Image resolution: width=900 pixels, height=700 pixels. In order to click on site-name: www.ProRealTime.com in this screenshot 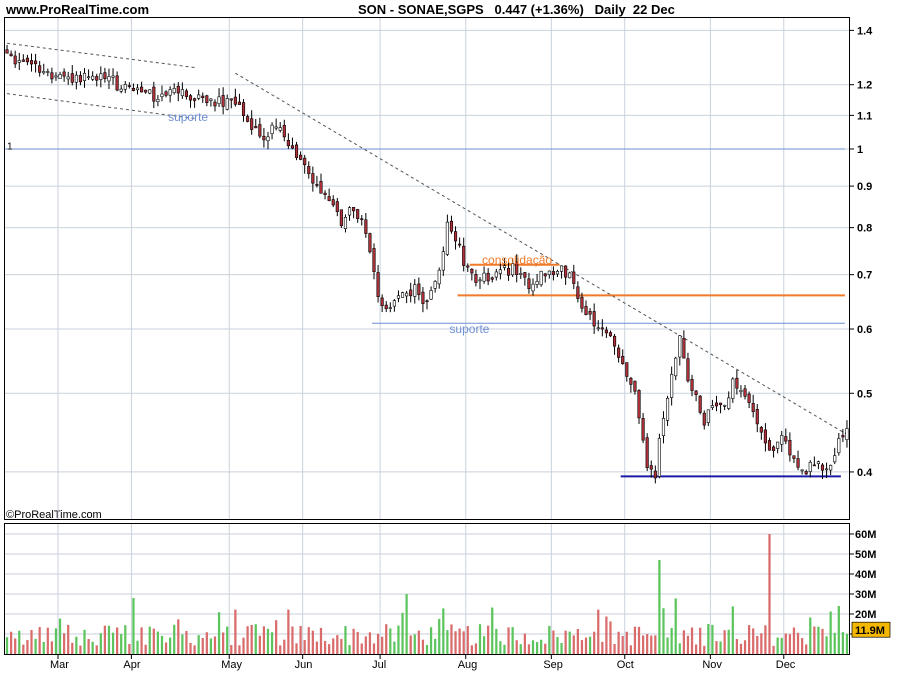, I will do `click(78, 9)`.